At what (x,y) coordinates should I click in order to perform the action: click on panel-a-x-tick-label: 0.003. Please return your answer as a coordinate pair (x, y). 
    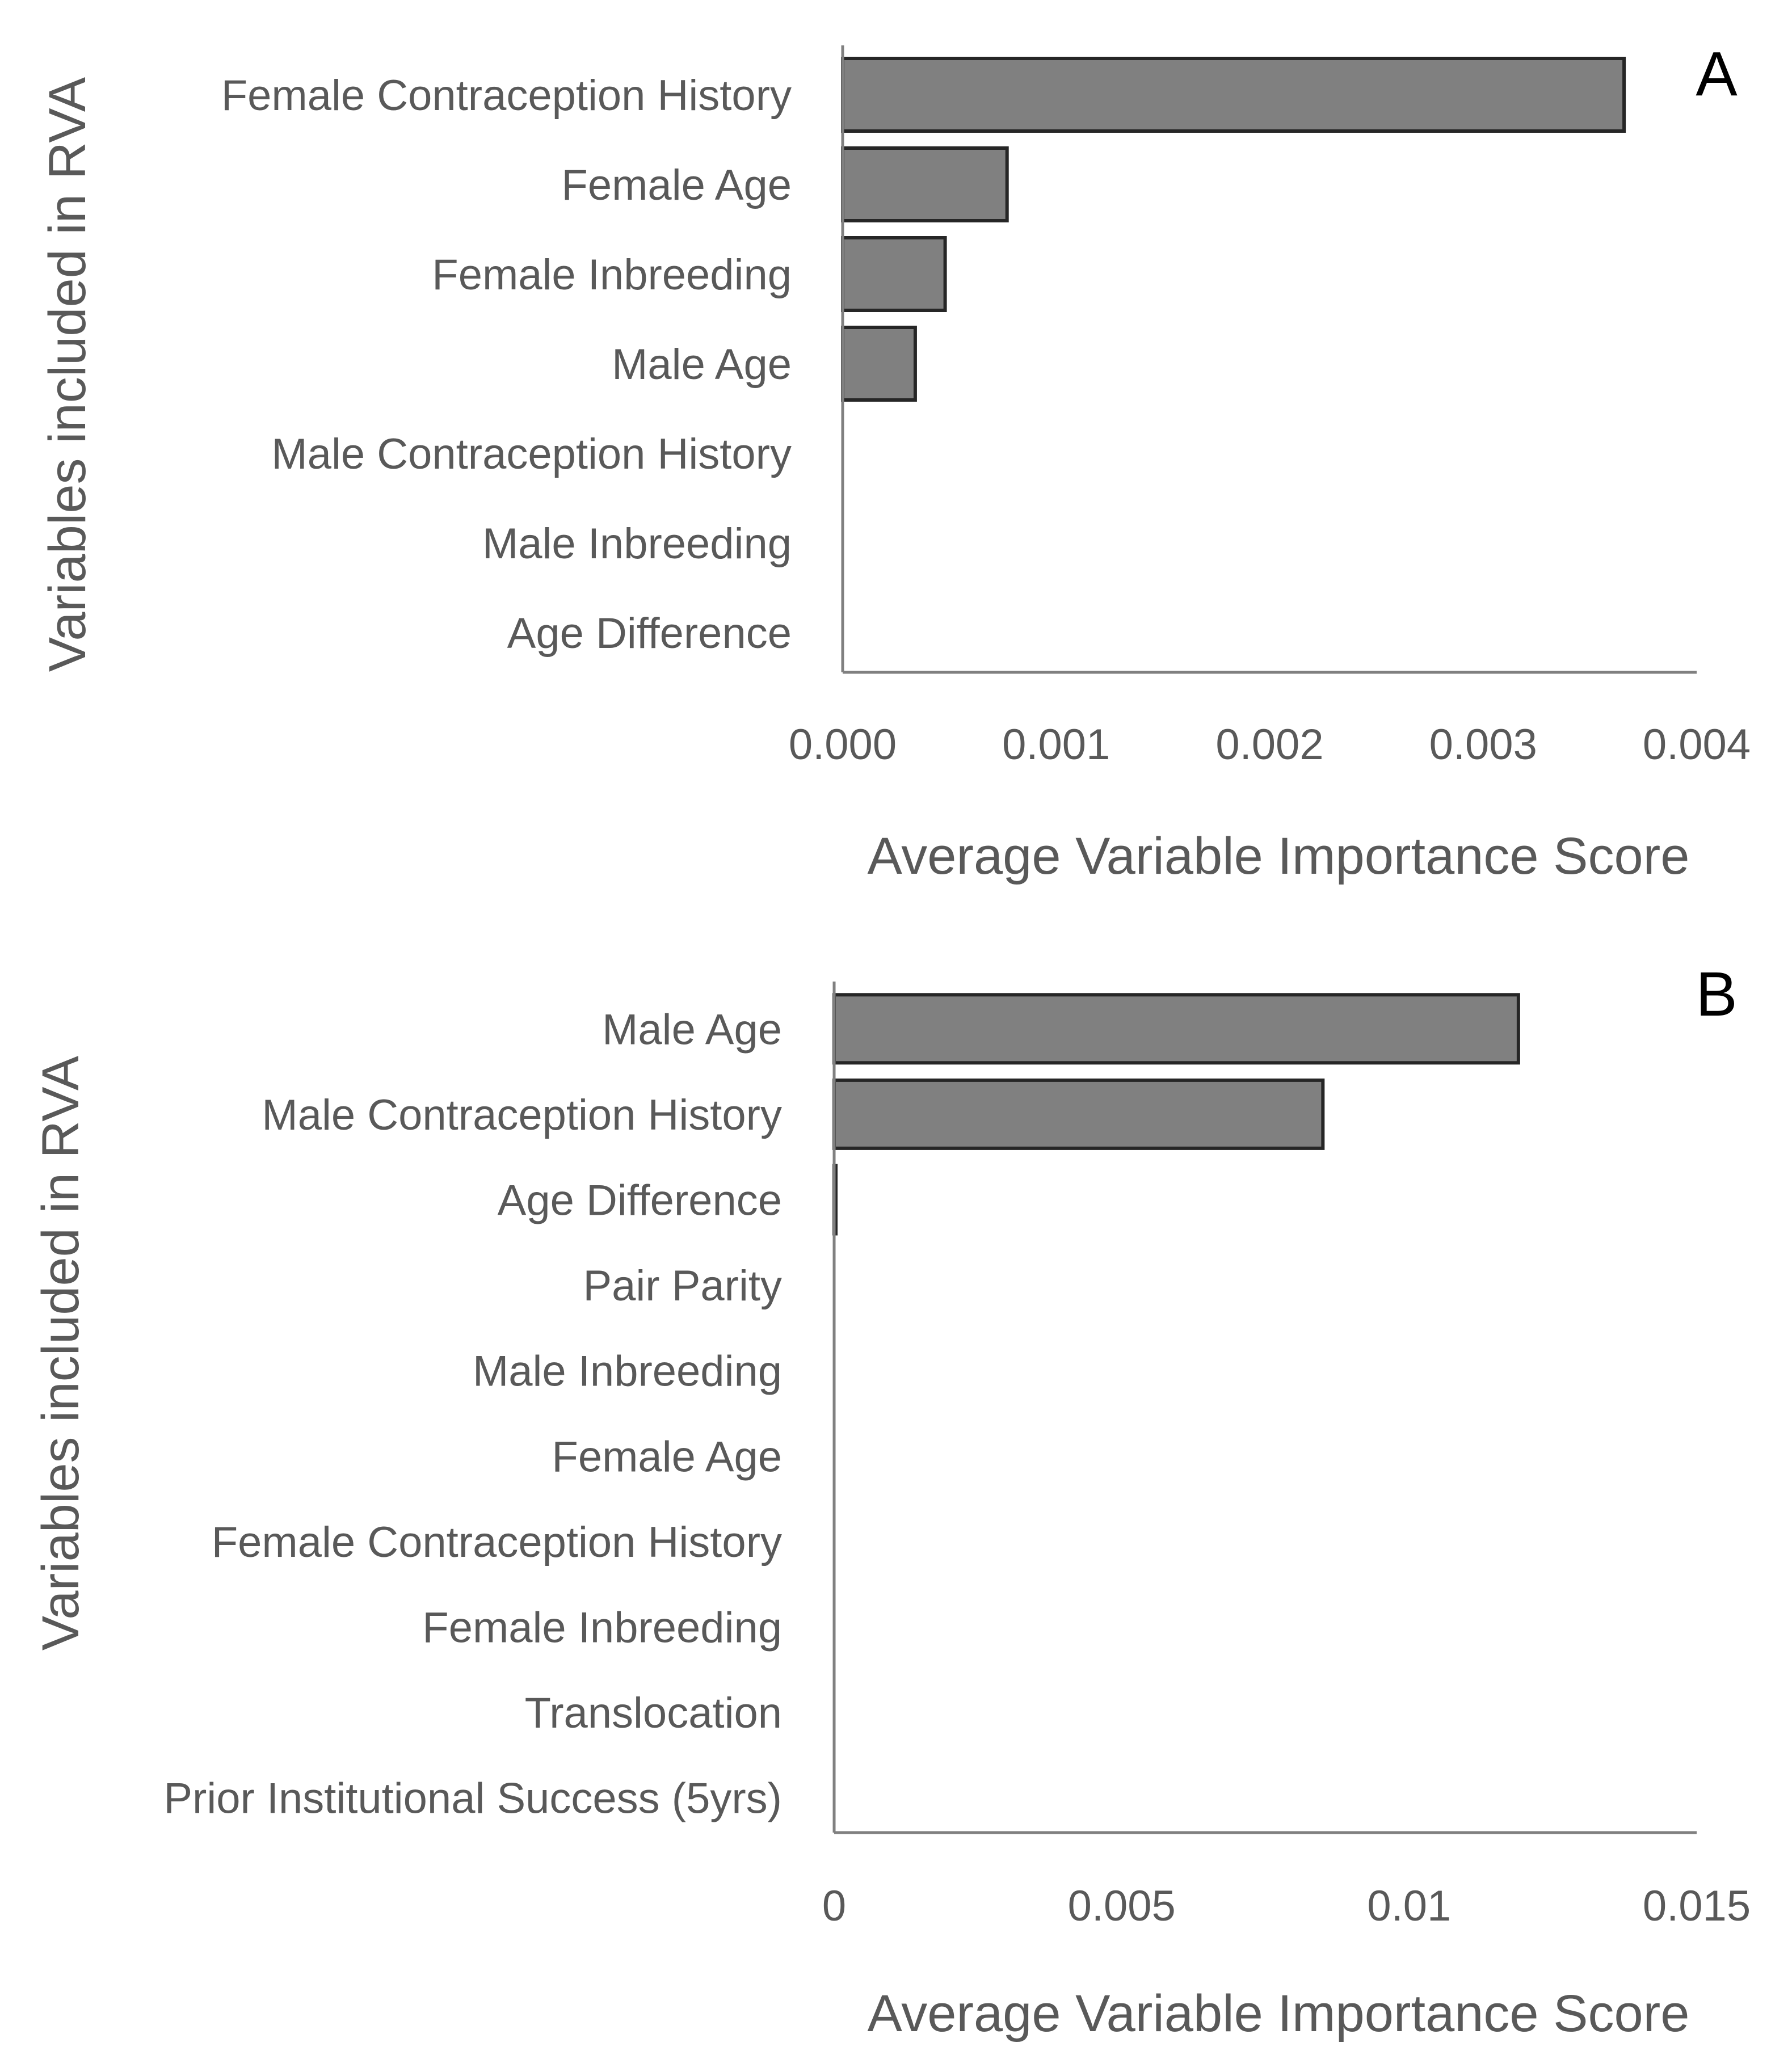
    Looking at the image, I should click on (1483, 745).